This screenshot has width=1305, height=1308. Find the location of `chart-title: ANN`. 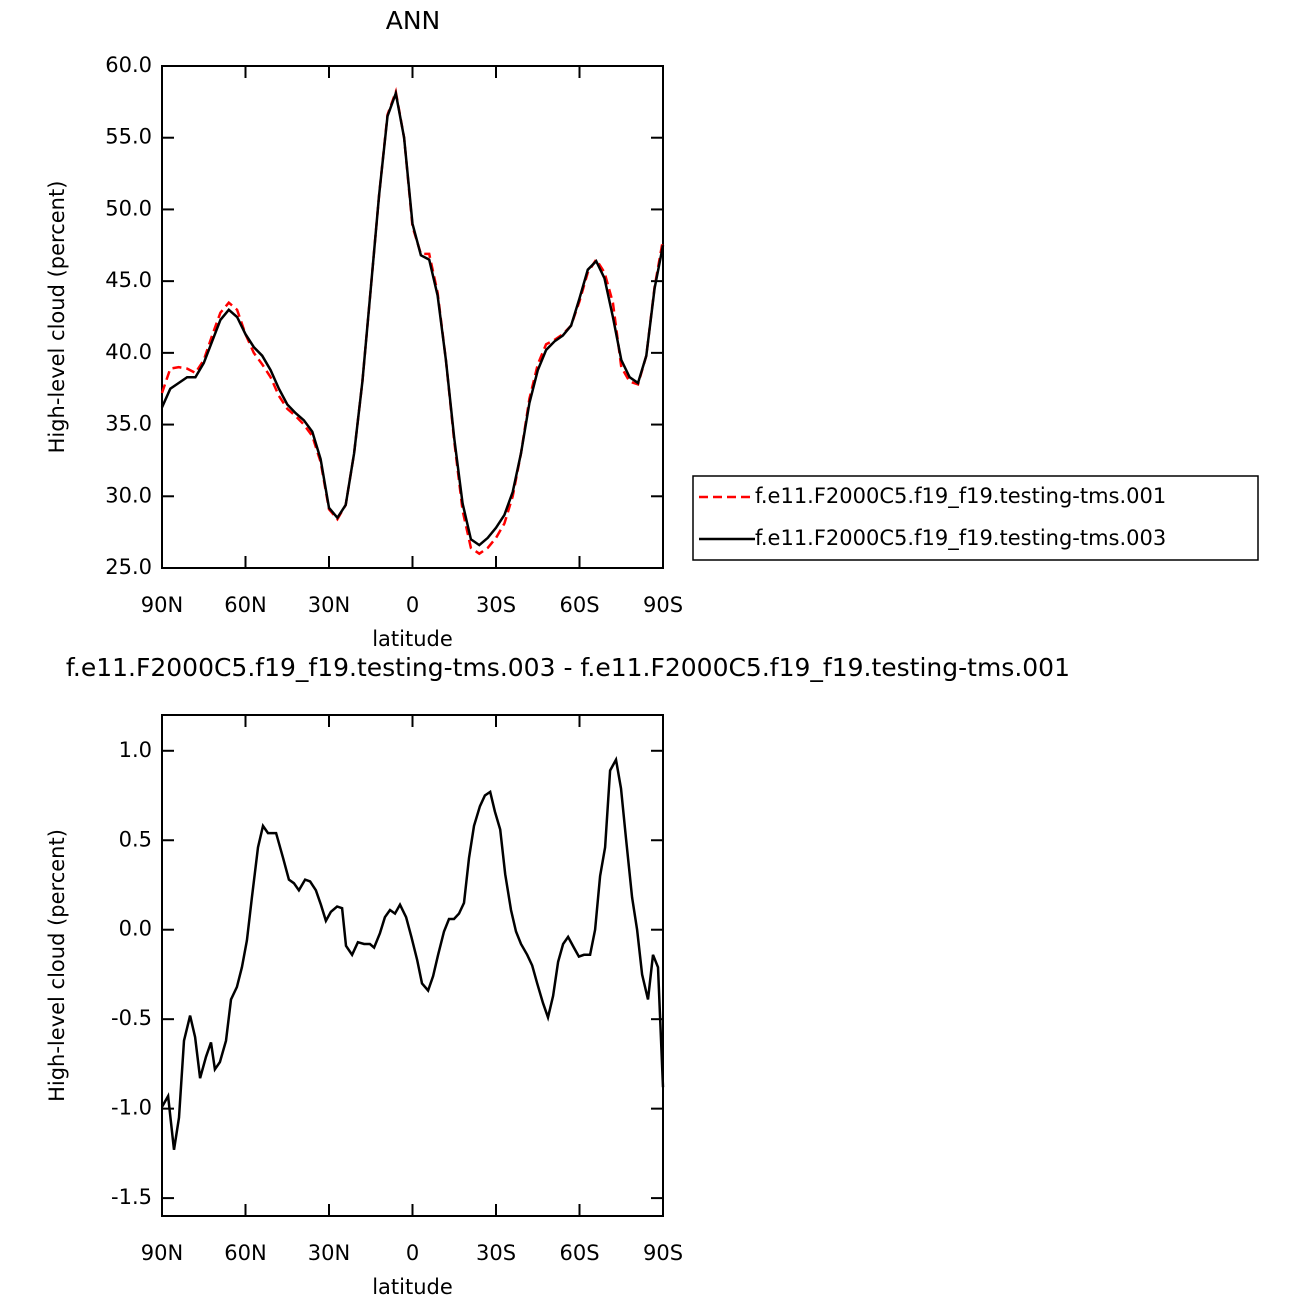

chart-title: ANN is located at coordinates (413, 20).